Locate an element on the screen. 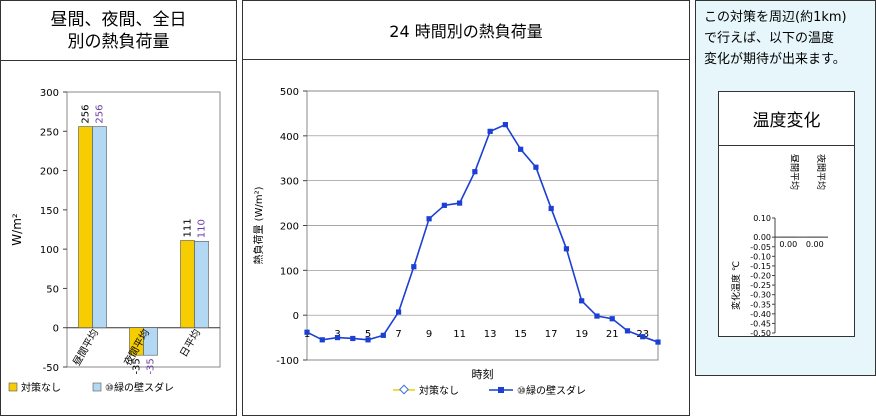 The image size is (876, 416). legend-marker-green-wall is located at coordinates (501, 390).